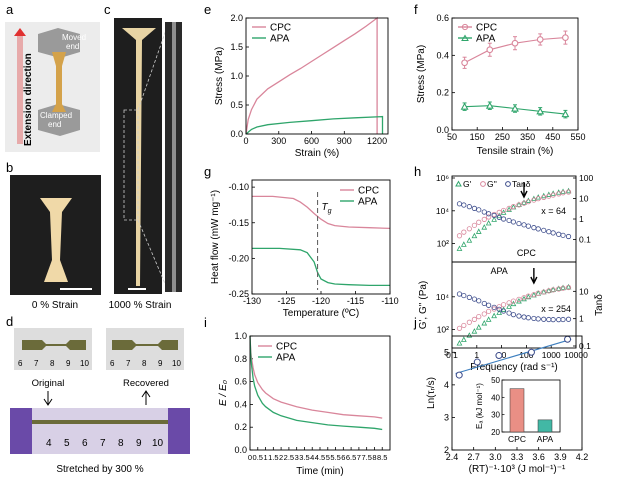 The width and height of the screenshot is (624, 486). Describe the element at coordinates (174, 157) in the screenshot. I see `zoom-fiber` at that location.